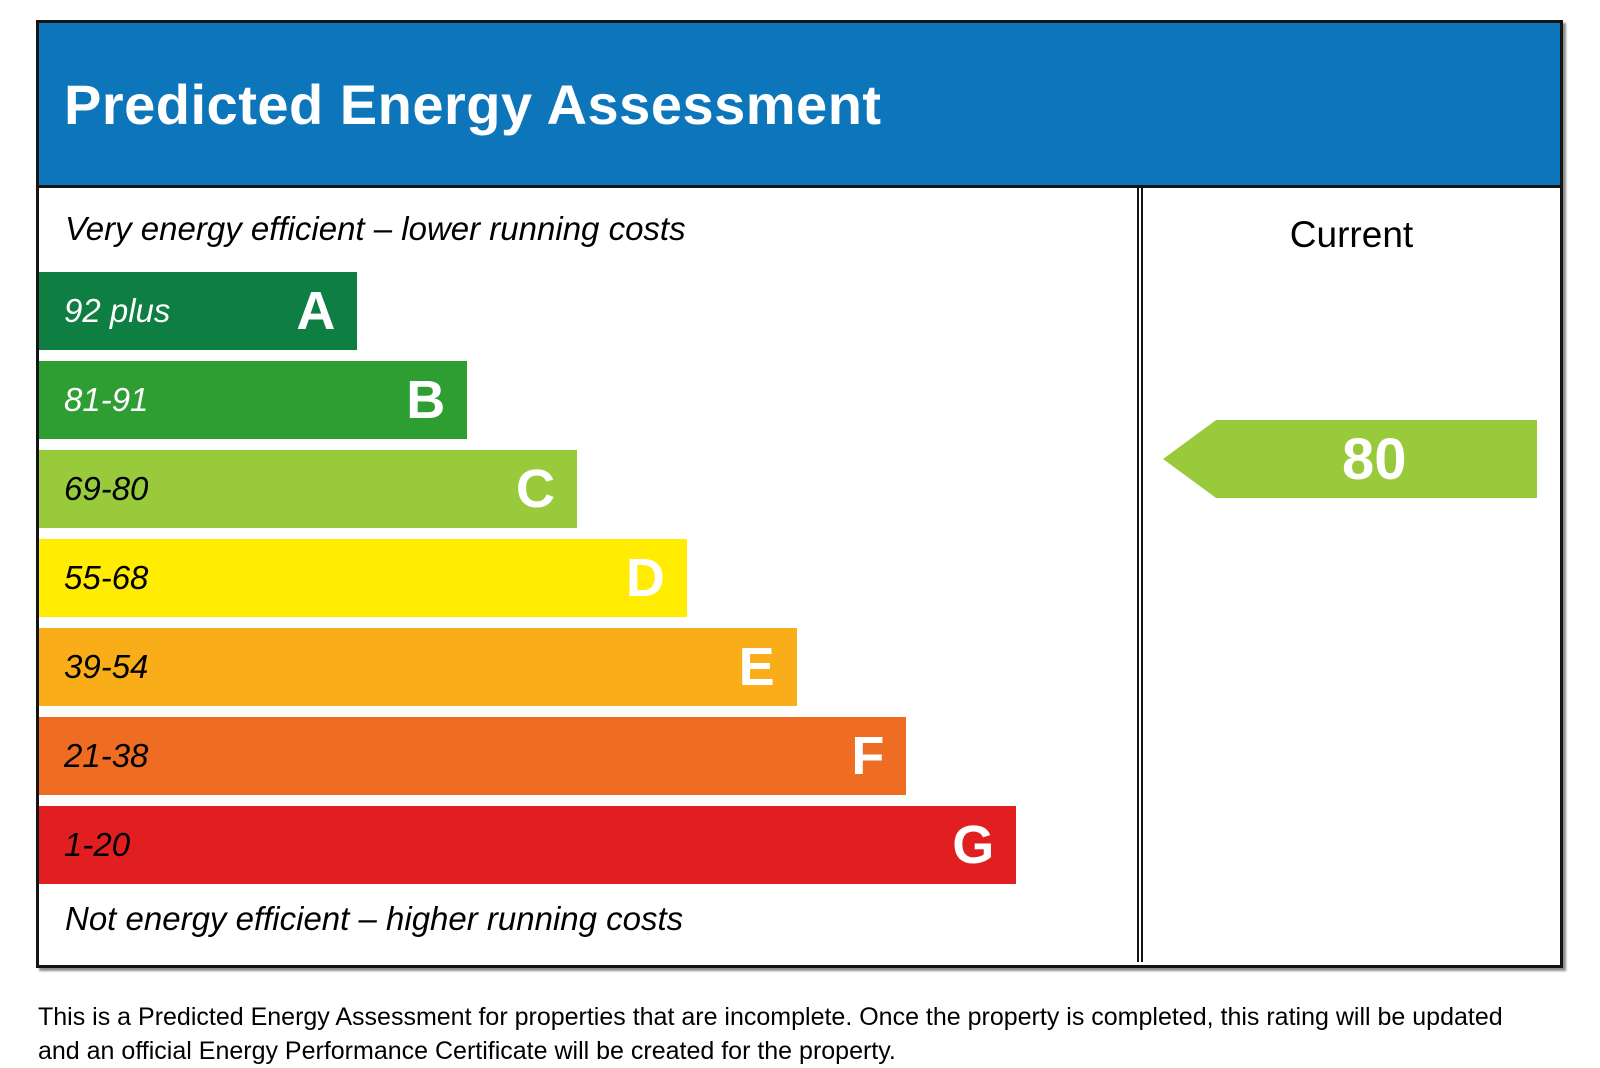 Image resolution: width=1600 pixels, height=1068 pixels. I want to click on current-rating-value: 80, so click(1374, 459).